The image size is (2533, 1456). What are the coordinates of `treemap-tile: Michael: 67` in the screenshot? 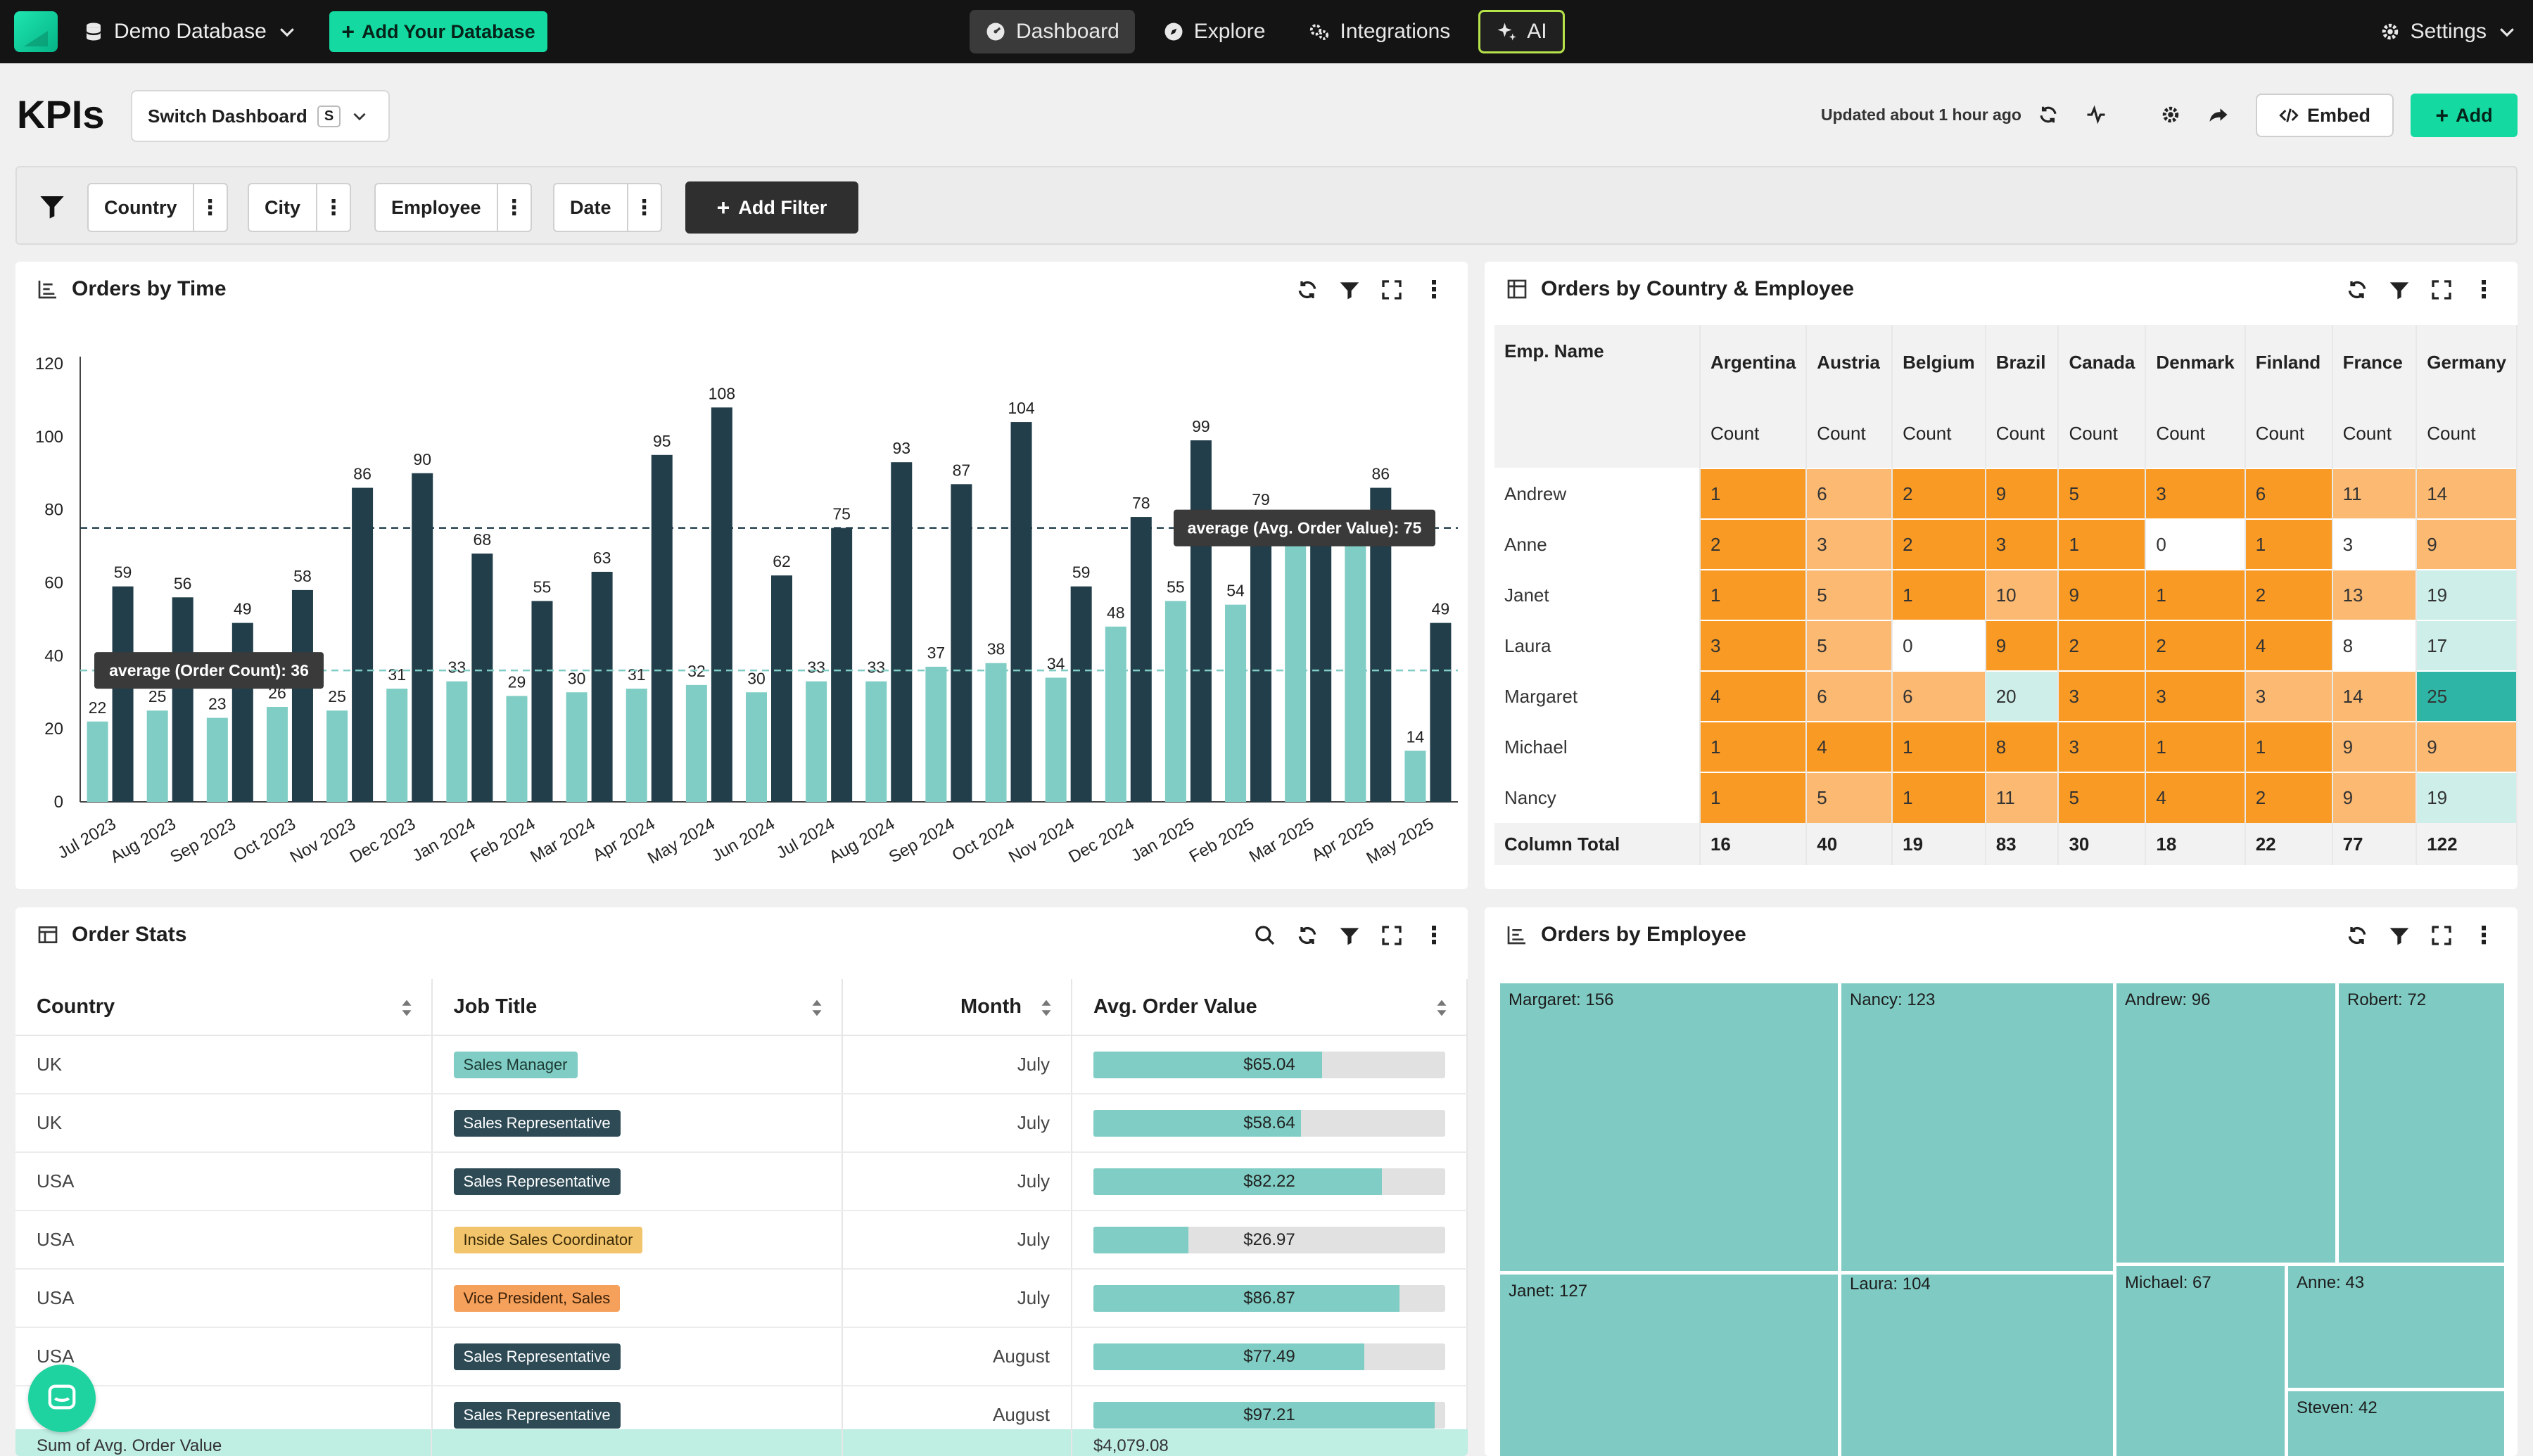 It's located at (2202, 1361).